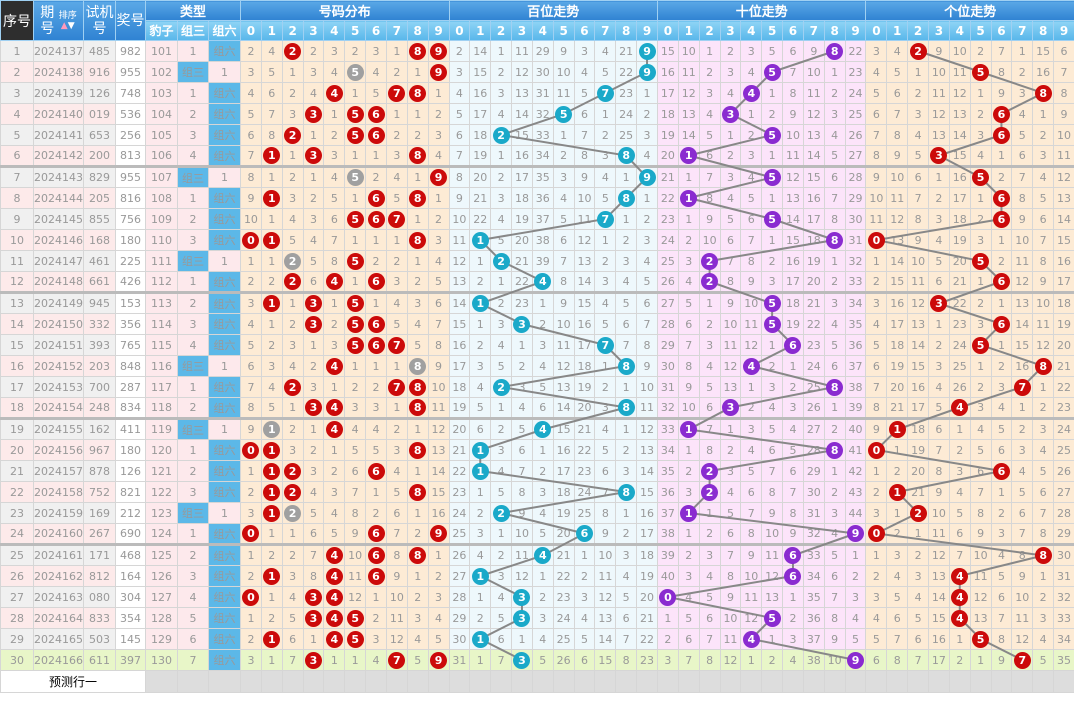  What do you see at coordinates (939, 240) in the screenshot?
I see `units-cell: 4` at bounding box center [939, 240].